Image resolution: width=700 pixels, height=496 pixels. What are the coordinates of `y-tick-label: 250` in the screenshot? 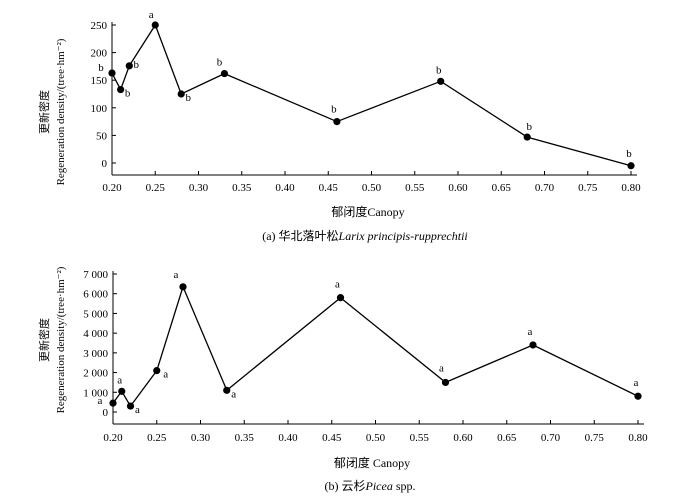 It's located at (99, 26).